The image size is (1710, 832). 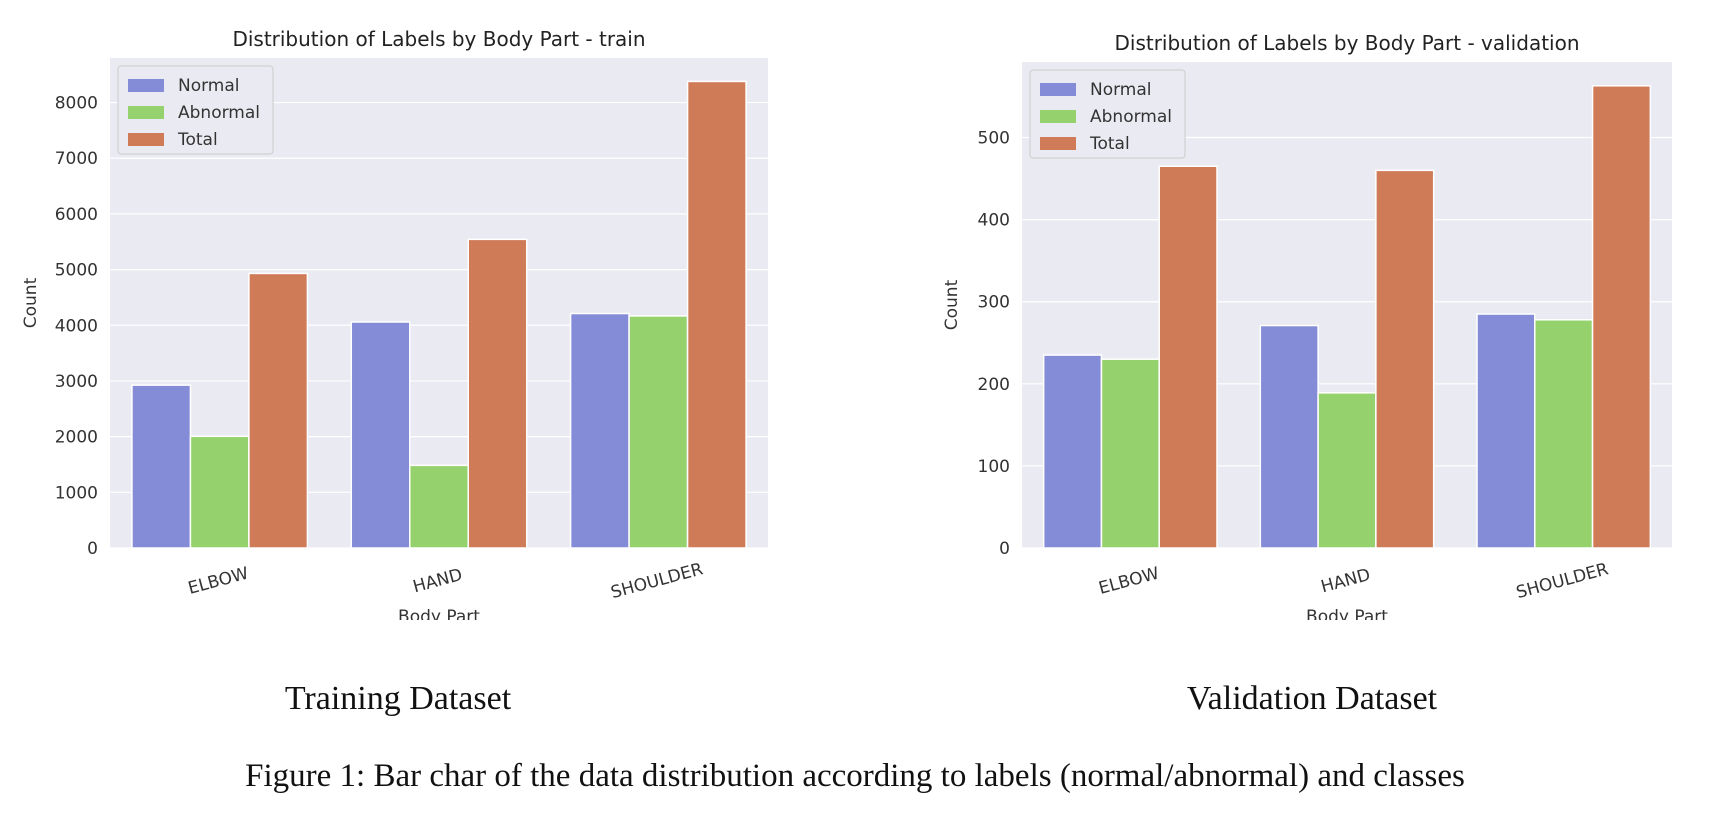 What do you see at coordinates (76, 493) in the screenshot?
I see `y-tick-label: 1000` at bounding box center [76, 493].